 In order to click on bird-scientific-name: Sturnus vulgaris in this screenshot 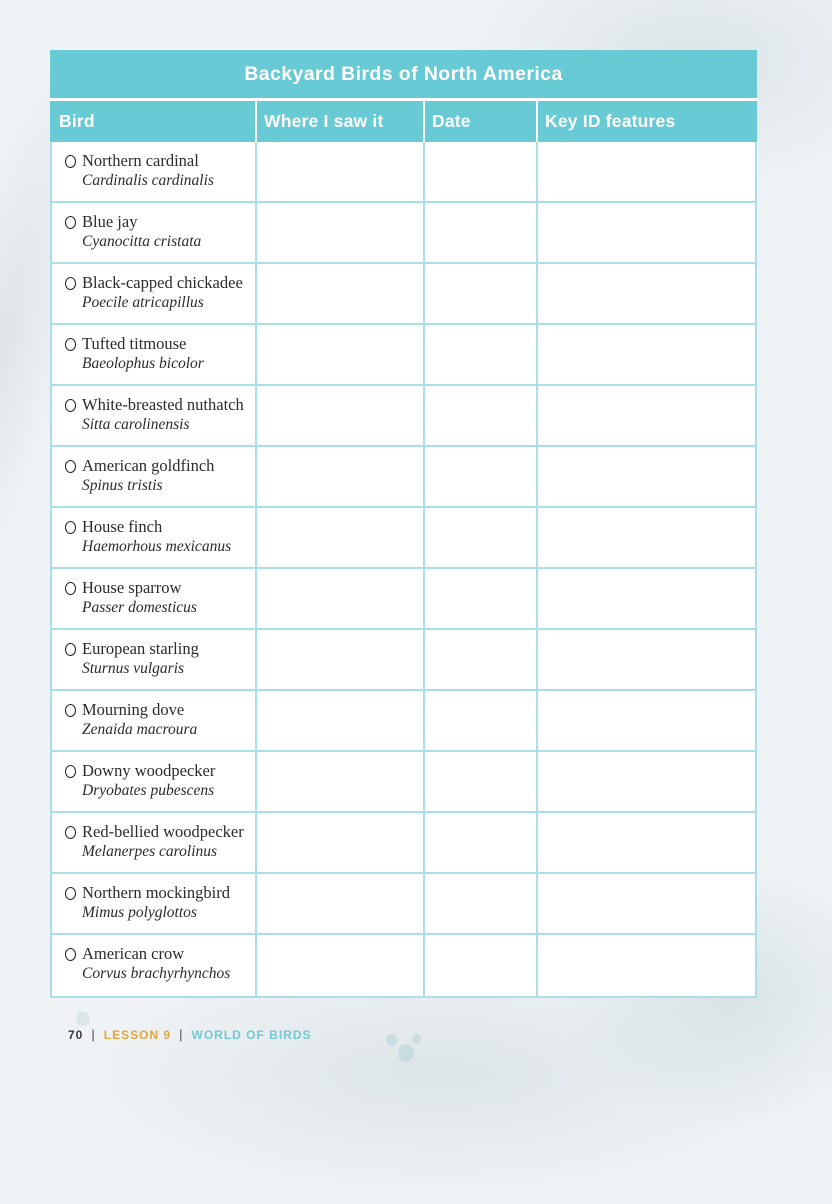, I will do `click(133, 668)`.